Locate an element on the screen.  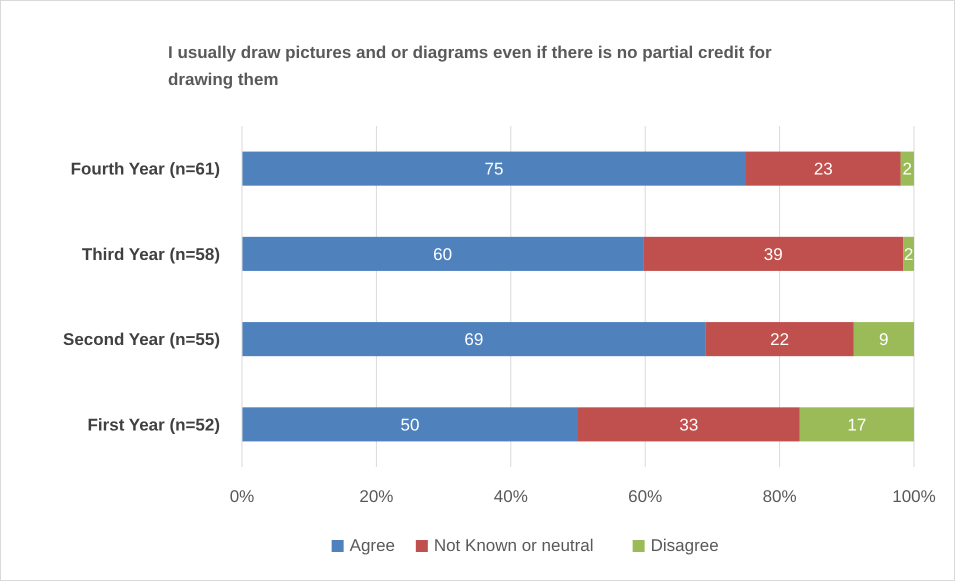
data-label: 60 is located at coordinates (442, 254).